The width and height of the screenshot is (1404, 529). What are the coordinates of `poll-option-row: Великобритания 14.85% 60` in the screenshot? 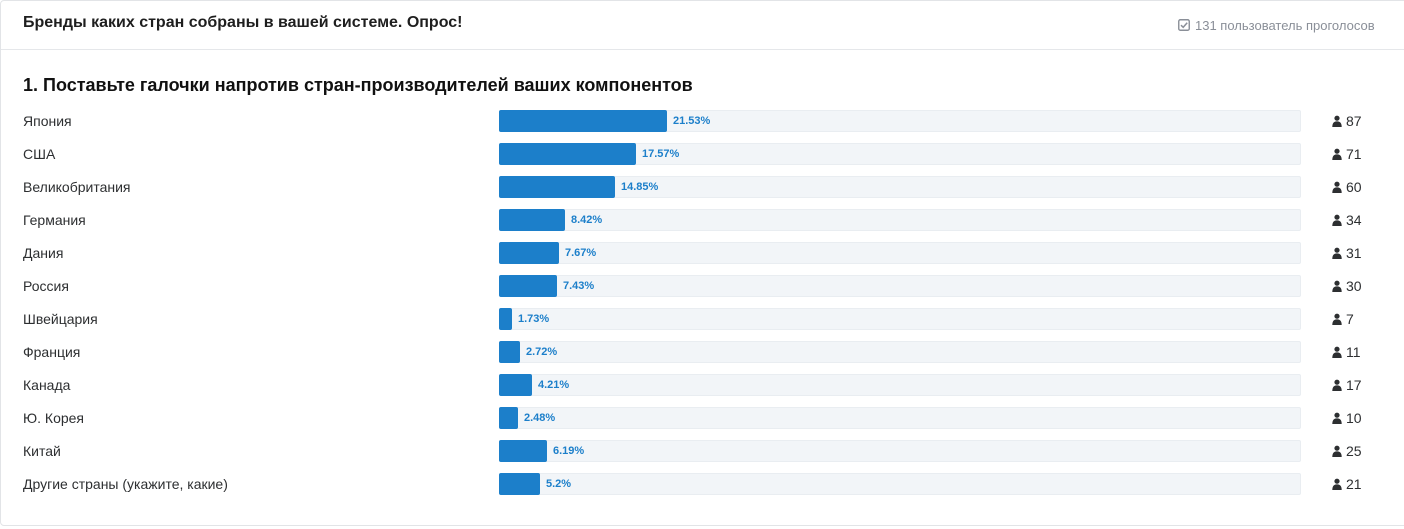 It's located at (702, 187).